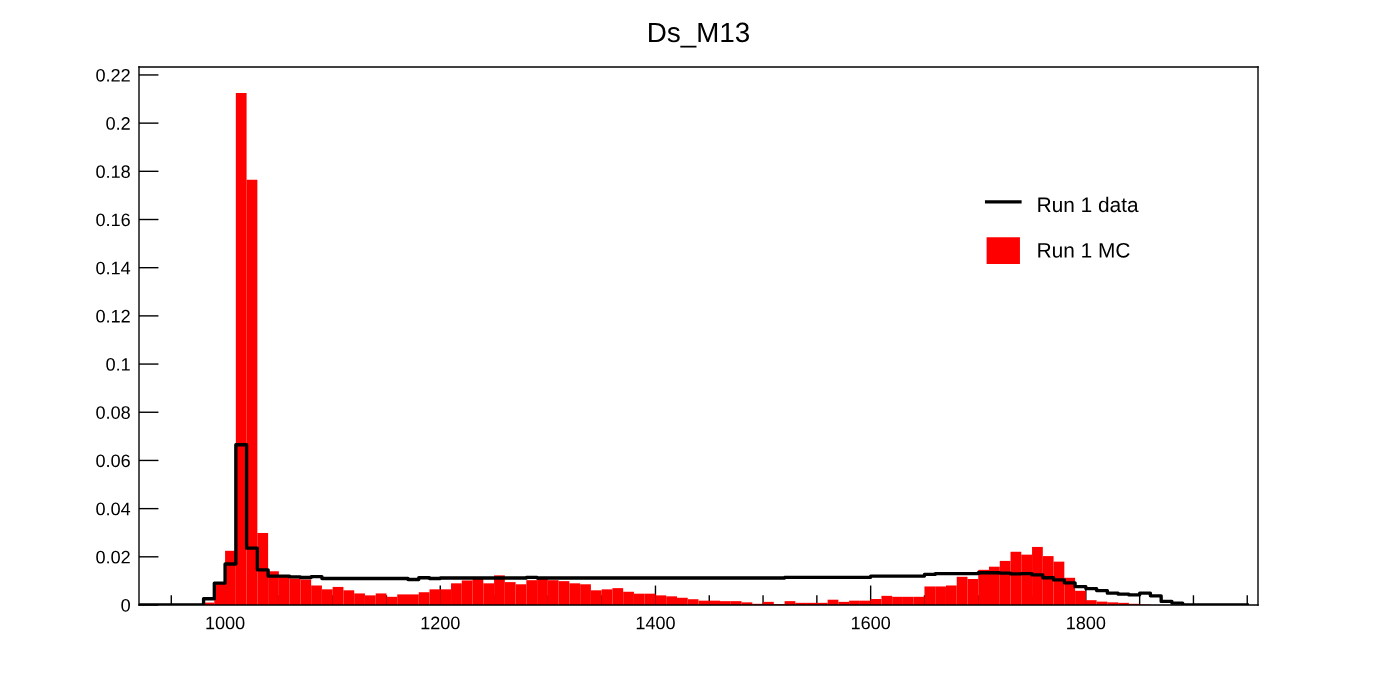 The height and width of the screenshot is (673, 1398). Describe the element at coordinates (118, 123) in the screenshot. I see `y-tick-label: 0.2` at that location.